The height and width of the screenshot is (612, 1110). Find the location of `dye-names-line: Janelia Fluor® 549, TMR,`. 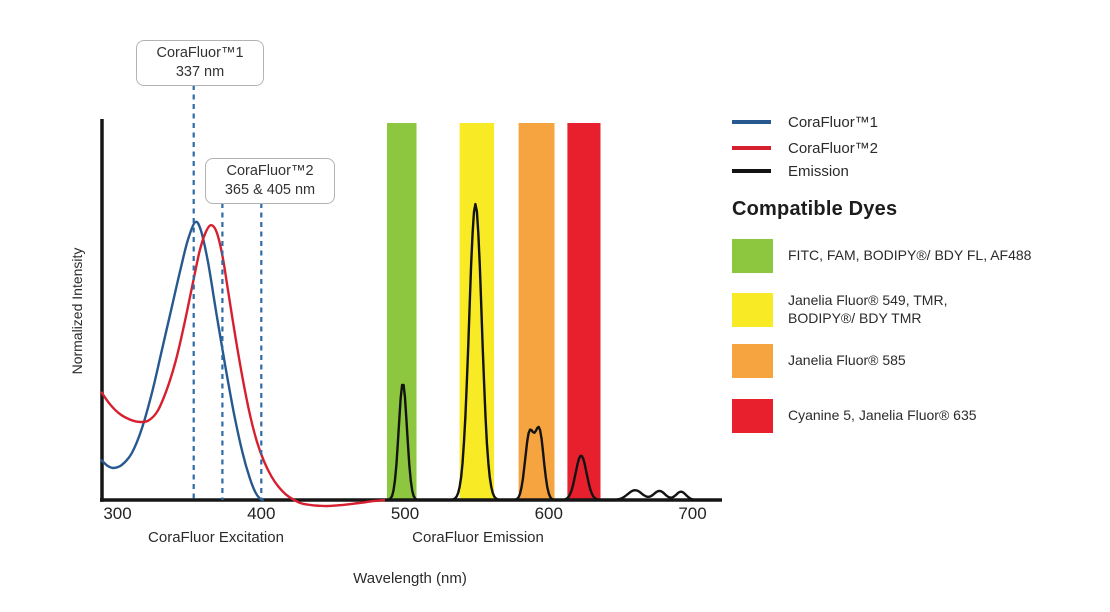

dye-names-line: Janelia Fluor® 549, TMR, is located at coordinates (868, 300).